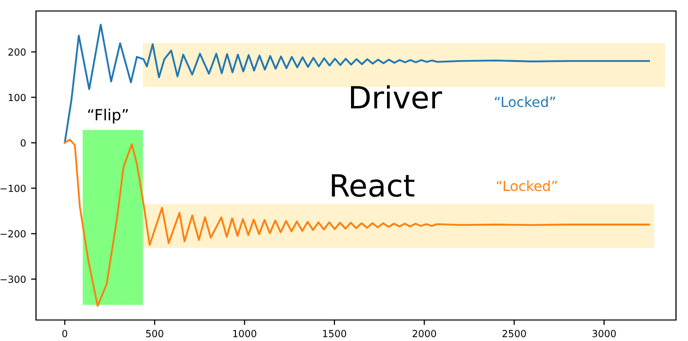  What do you see at coordinates (13, 279) in the screenshot?
I see `y-tick-label: −300` at bounding box center [13, 279].